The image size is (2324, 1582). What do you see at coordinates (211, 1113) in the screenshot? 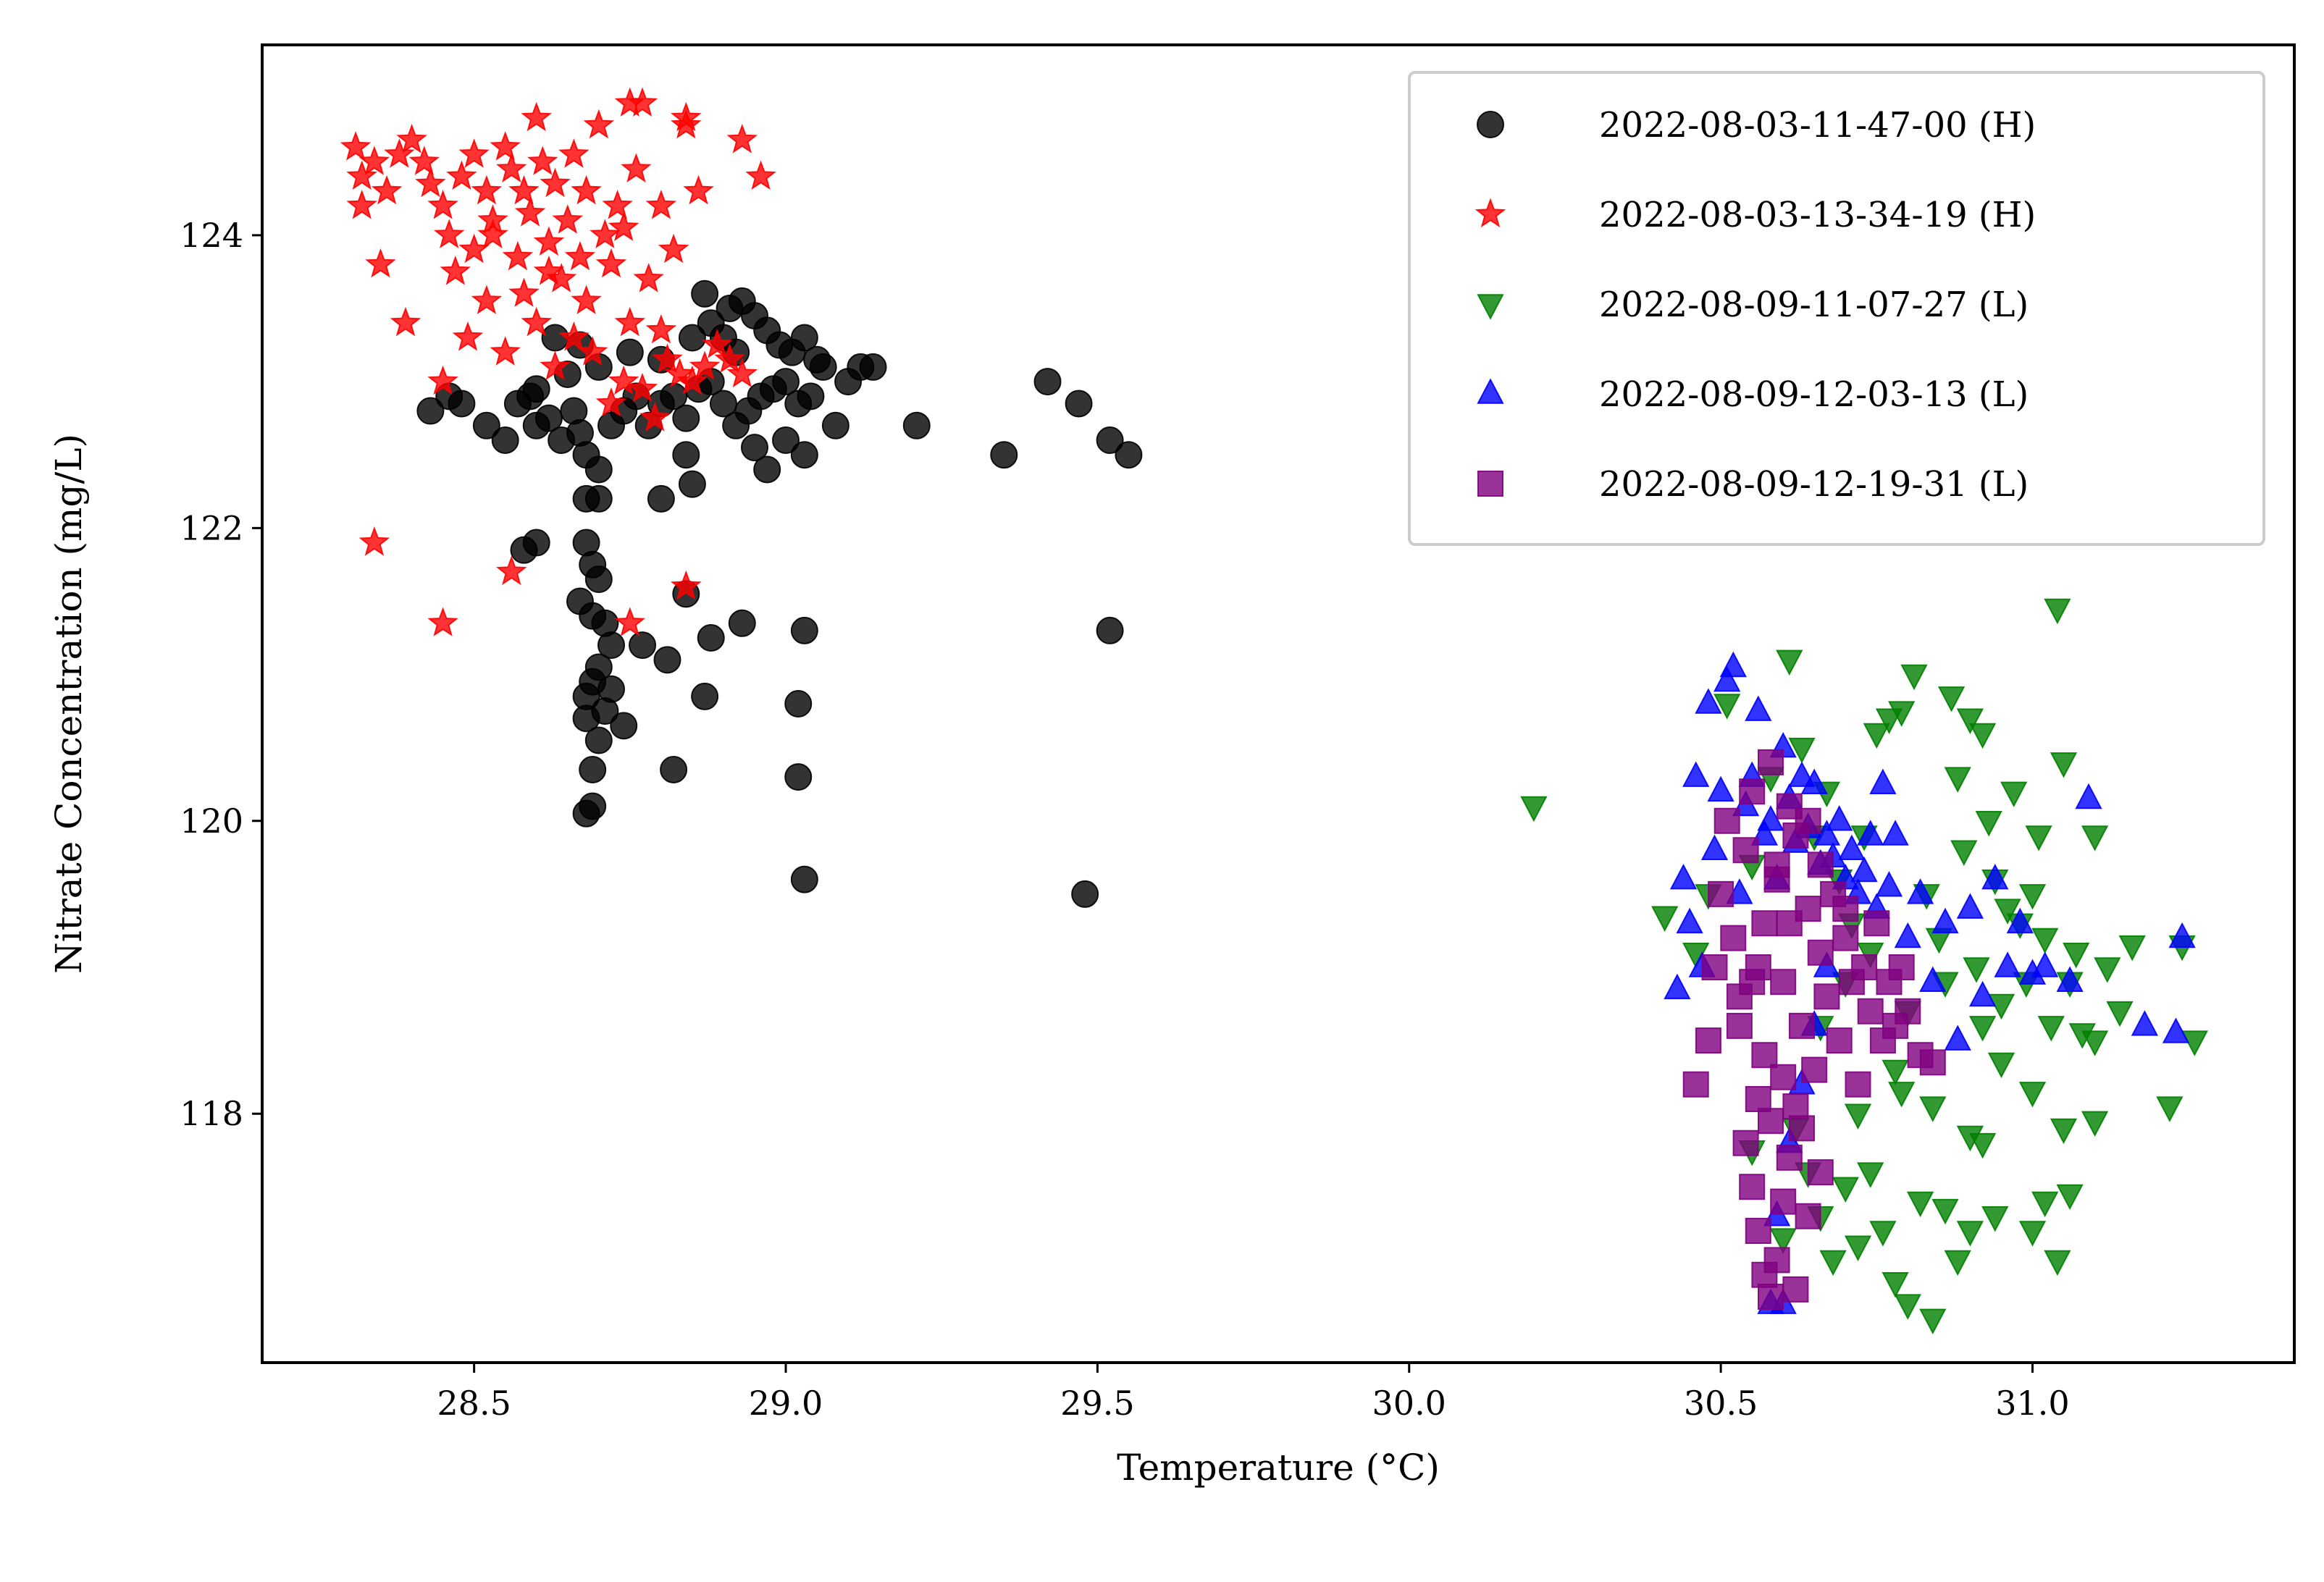
I see `y-tick-label: 118` at bounding box center [211, 1113].